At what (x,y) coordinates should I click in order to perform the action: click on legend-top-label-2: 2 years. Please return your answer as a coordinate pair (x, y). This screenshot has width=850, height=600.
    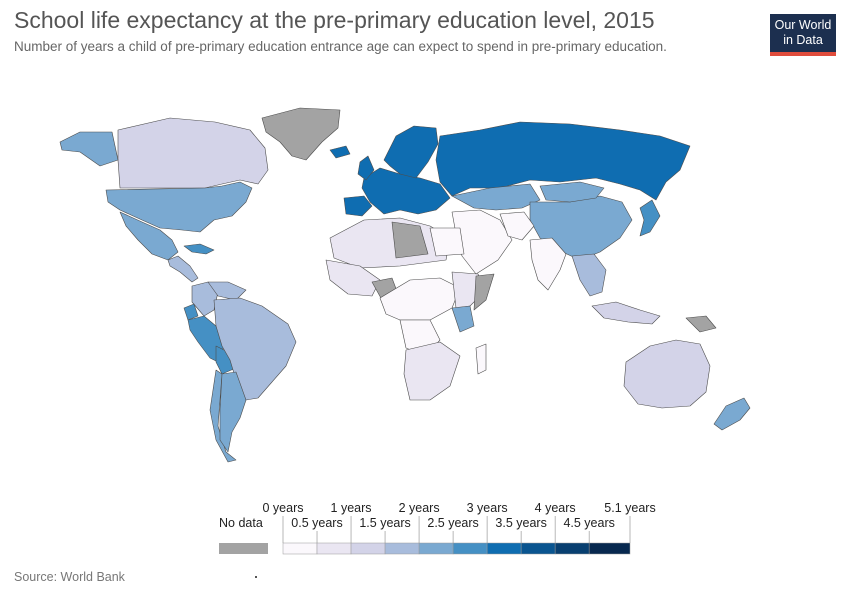
    Looking at the image, I should click on (419, 508).